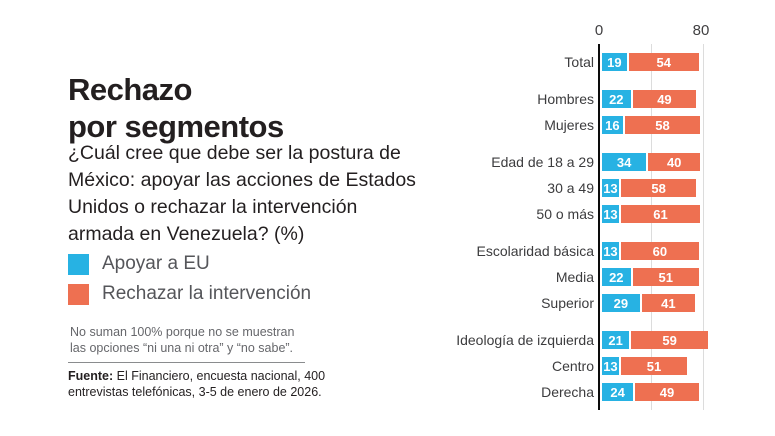 The width and height of the screenshot is (775, 436). What do you see at coordinates (525, 340) in the screenshot?
I see `bar-category-label: Ideología de izquierda` at bounding box center [525, 340].